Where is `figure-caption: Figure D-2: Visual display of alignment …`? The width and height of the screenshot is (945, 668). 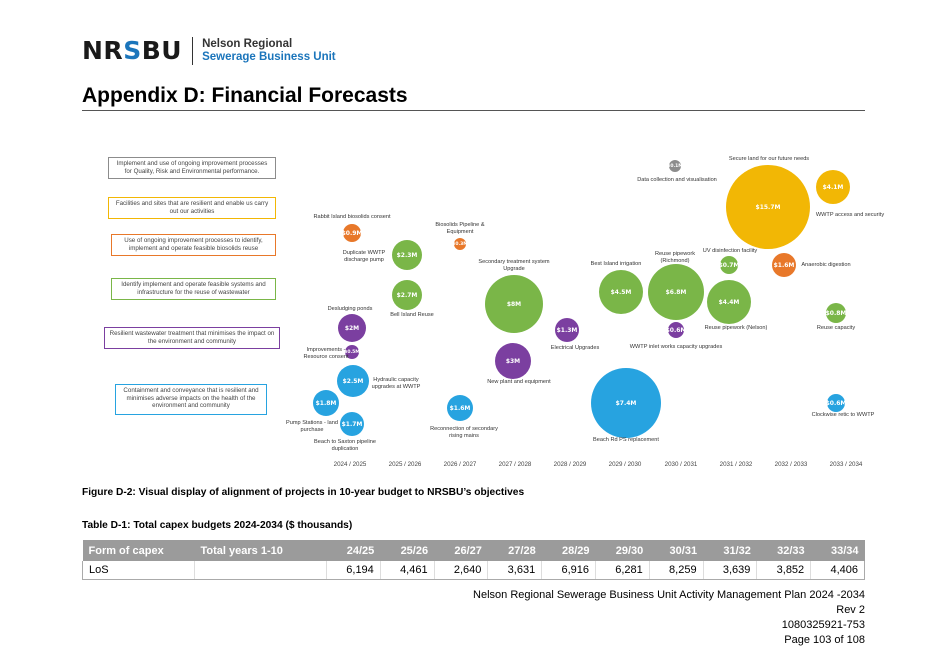
figure-caption: Figure D-2: Visual display of alignment … is located at coordinates (303, 492).